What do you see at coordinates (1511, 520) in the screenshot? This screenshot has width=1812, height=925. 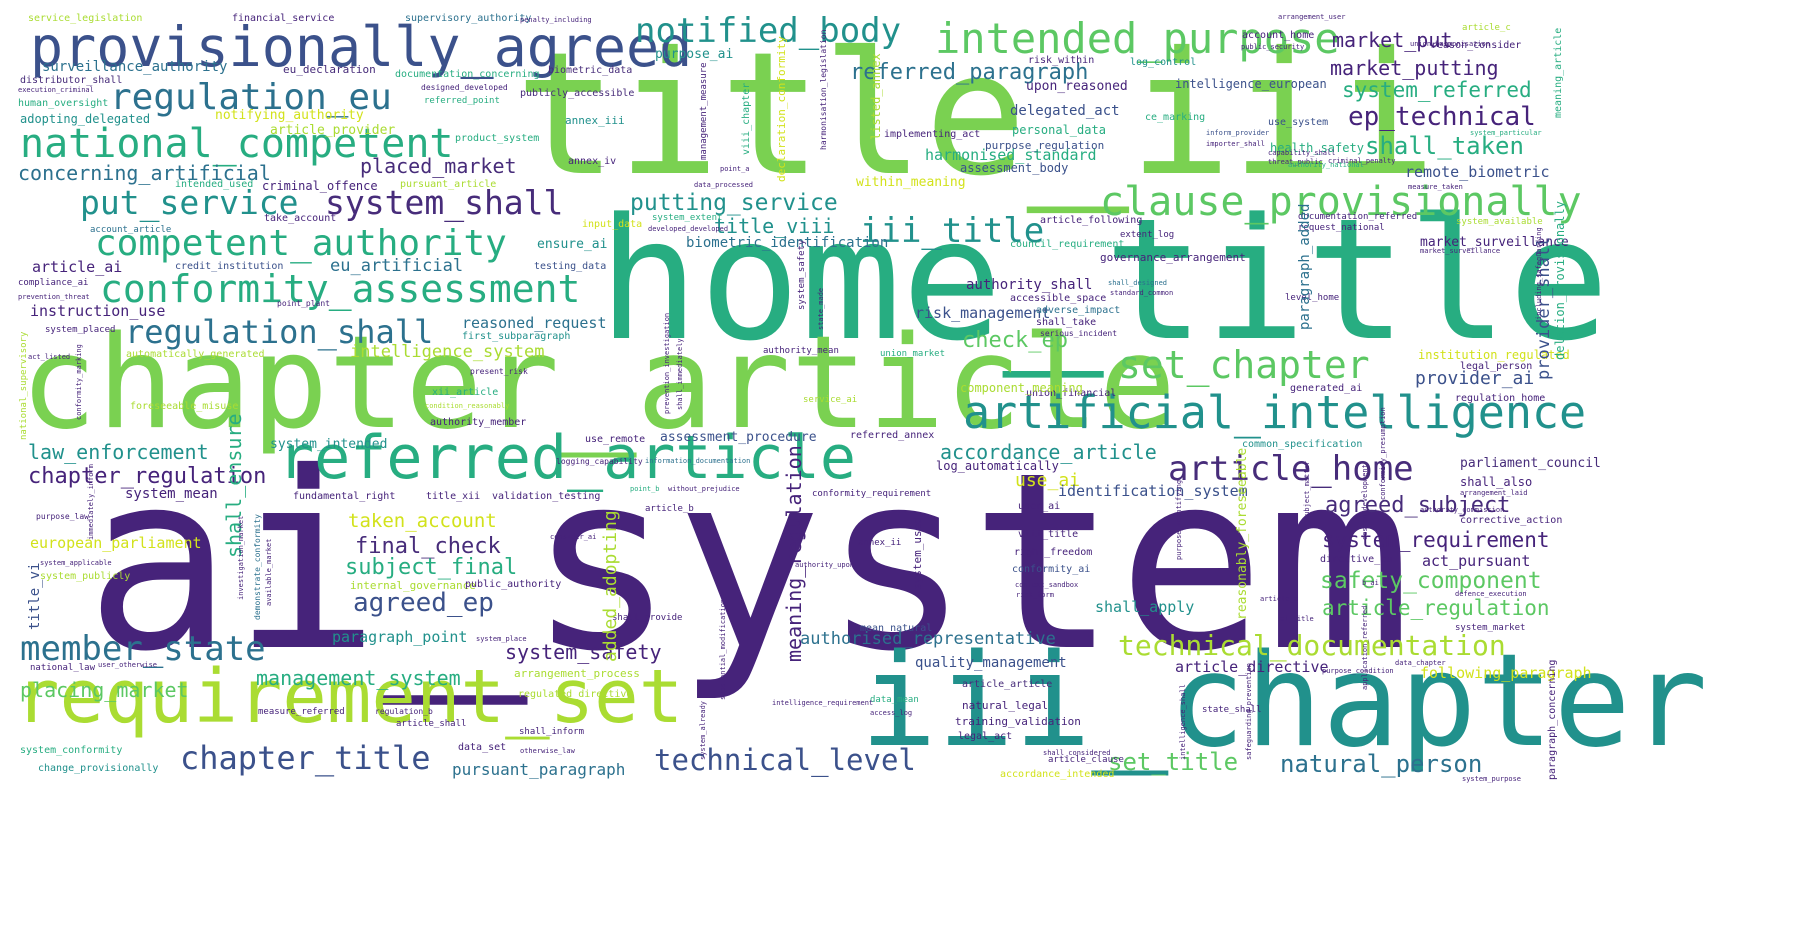 I see `word: corrective_action` at bounding box center [1511, 520].